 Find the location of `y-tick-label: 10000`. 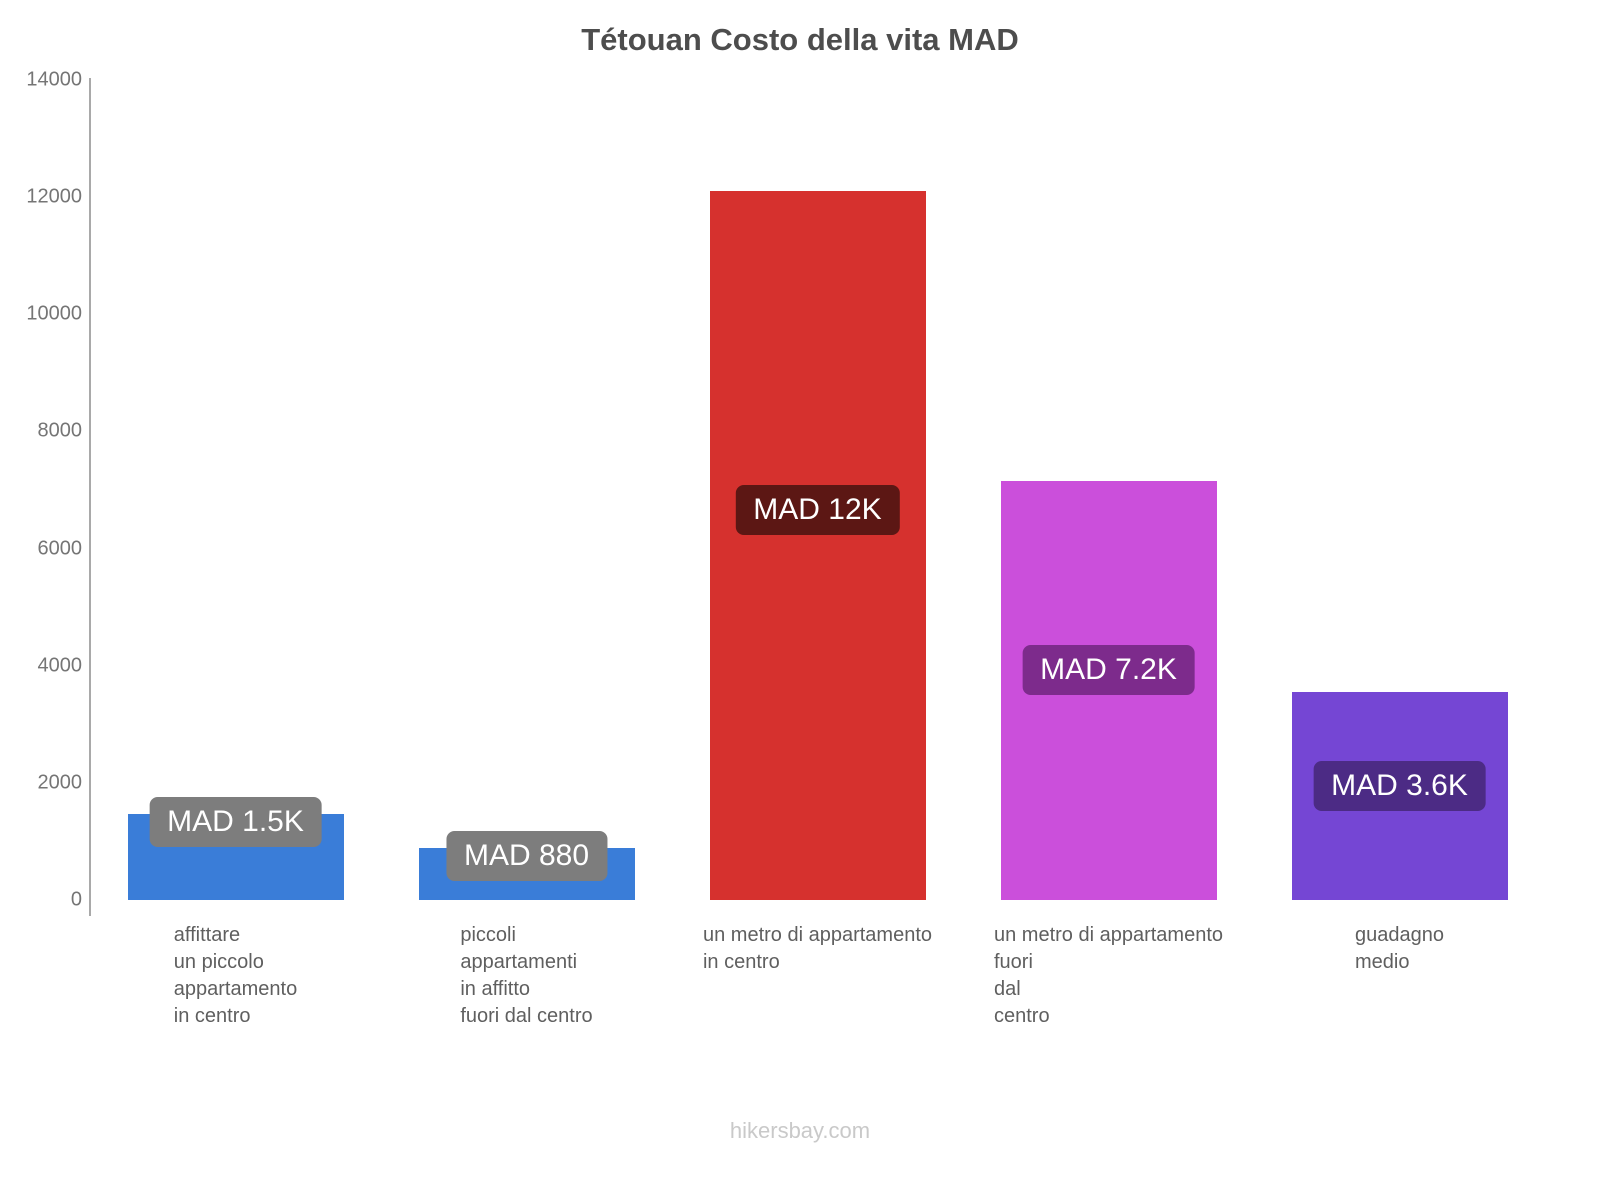

y-tick-label: 10000 is located at coordinates (54, 313).